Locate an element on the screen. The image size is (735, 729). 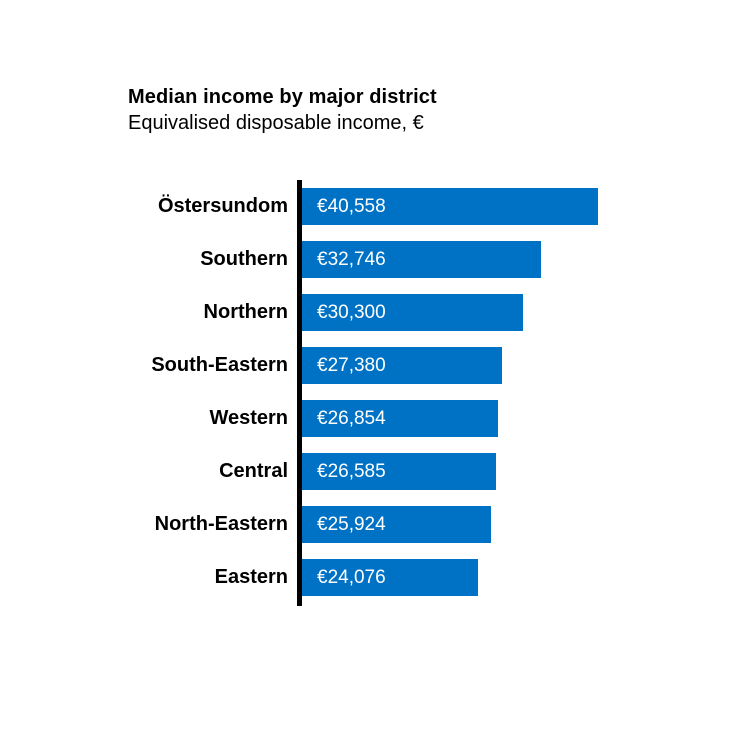
y-axis-line is located at coordinates (299, 393).